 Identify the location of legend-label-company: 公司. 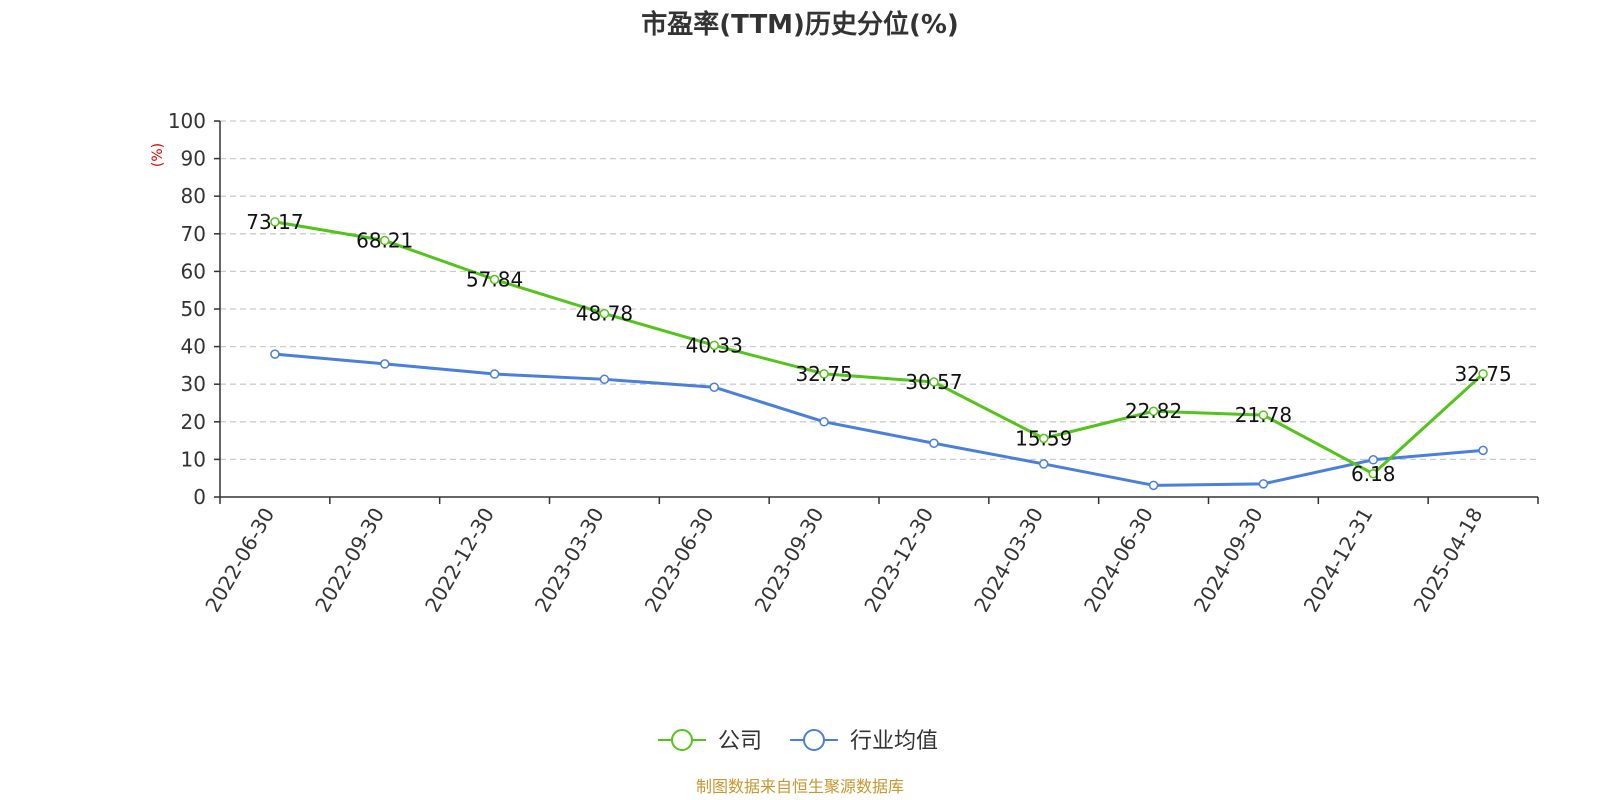
(740, 741).